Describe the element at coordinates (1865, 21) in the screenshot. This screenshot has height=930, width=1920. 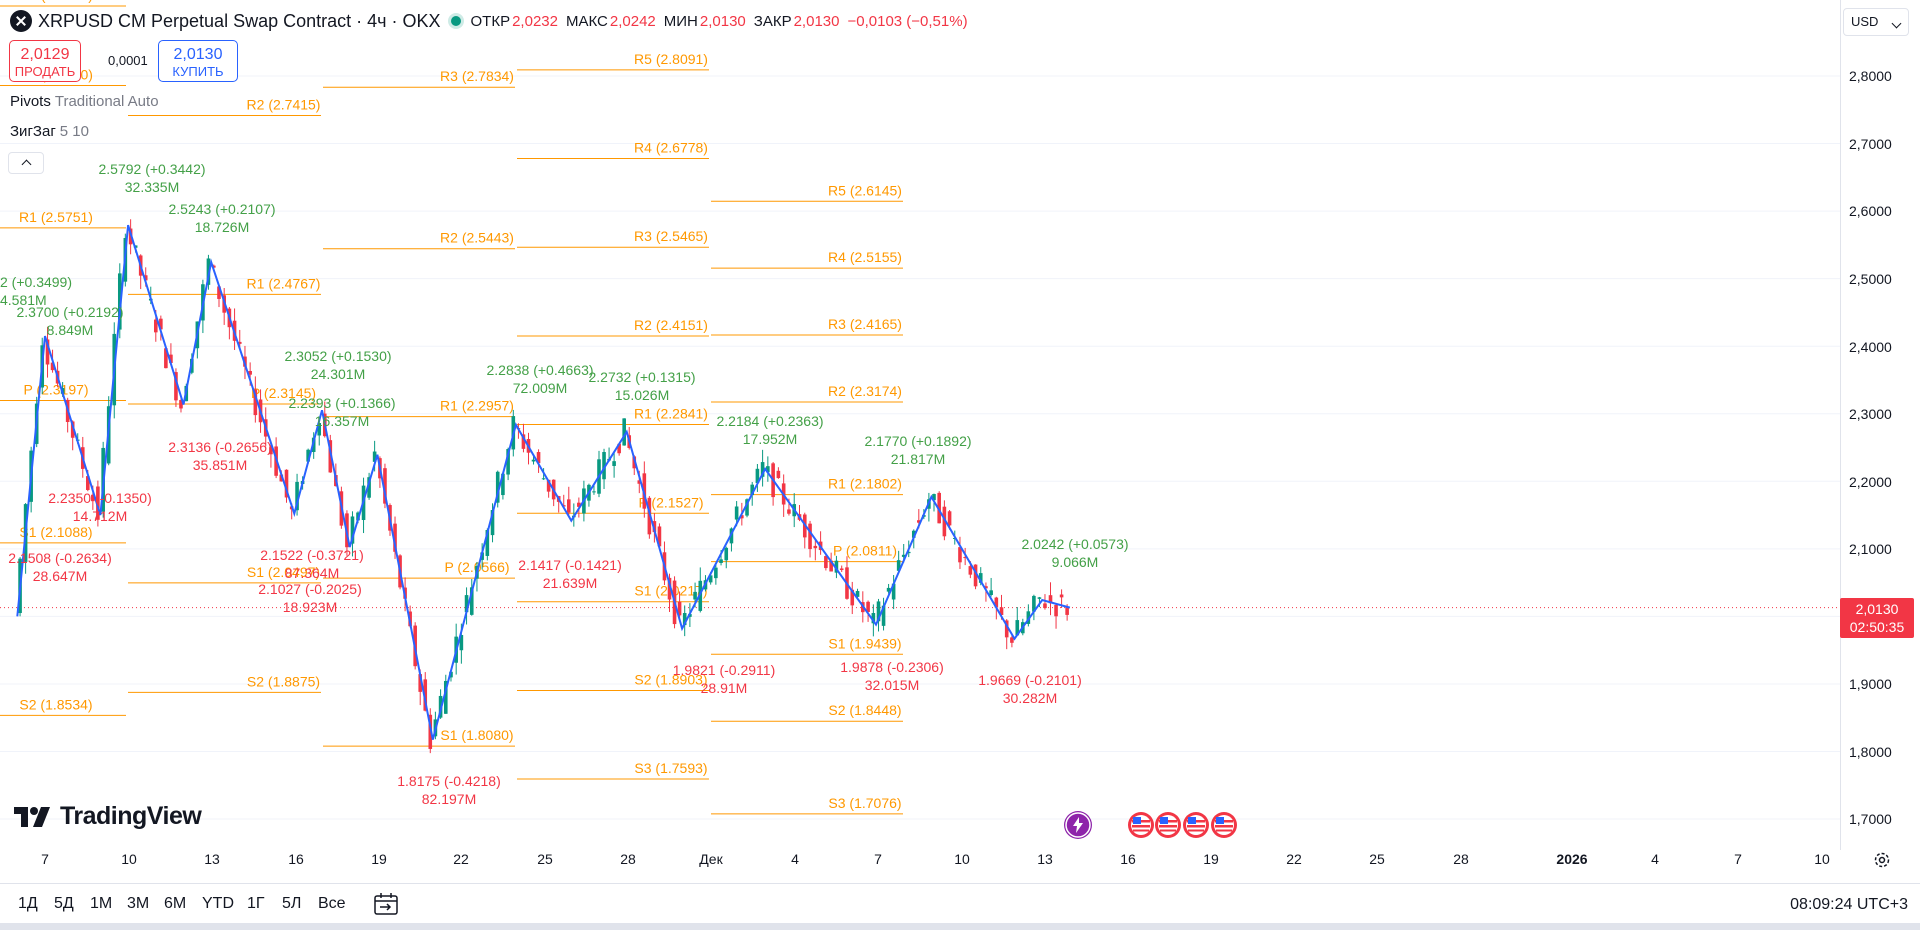
I see `currency-label: USD` at that location.